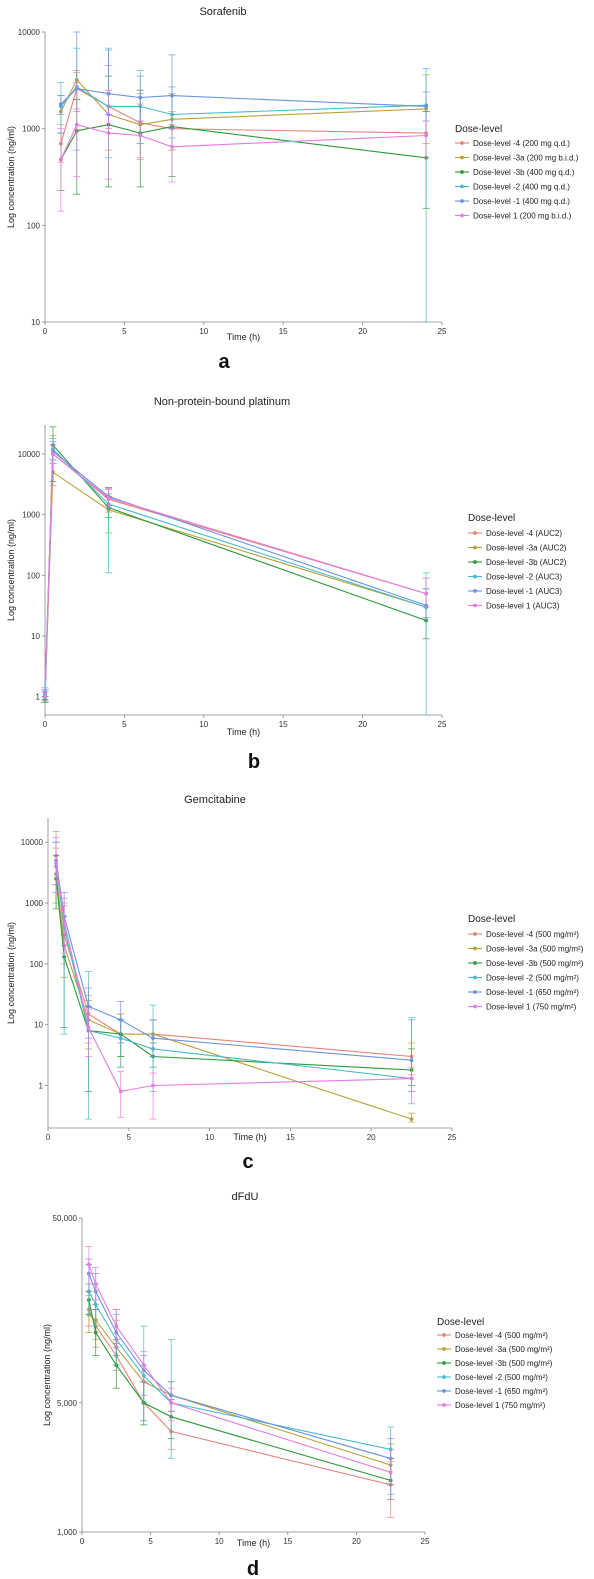  Describe the element at coordinates (67, 1403) in the screenshot. I see `y-tick-label: 5,000` at that location.